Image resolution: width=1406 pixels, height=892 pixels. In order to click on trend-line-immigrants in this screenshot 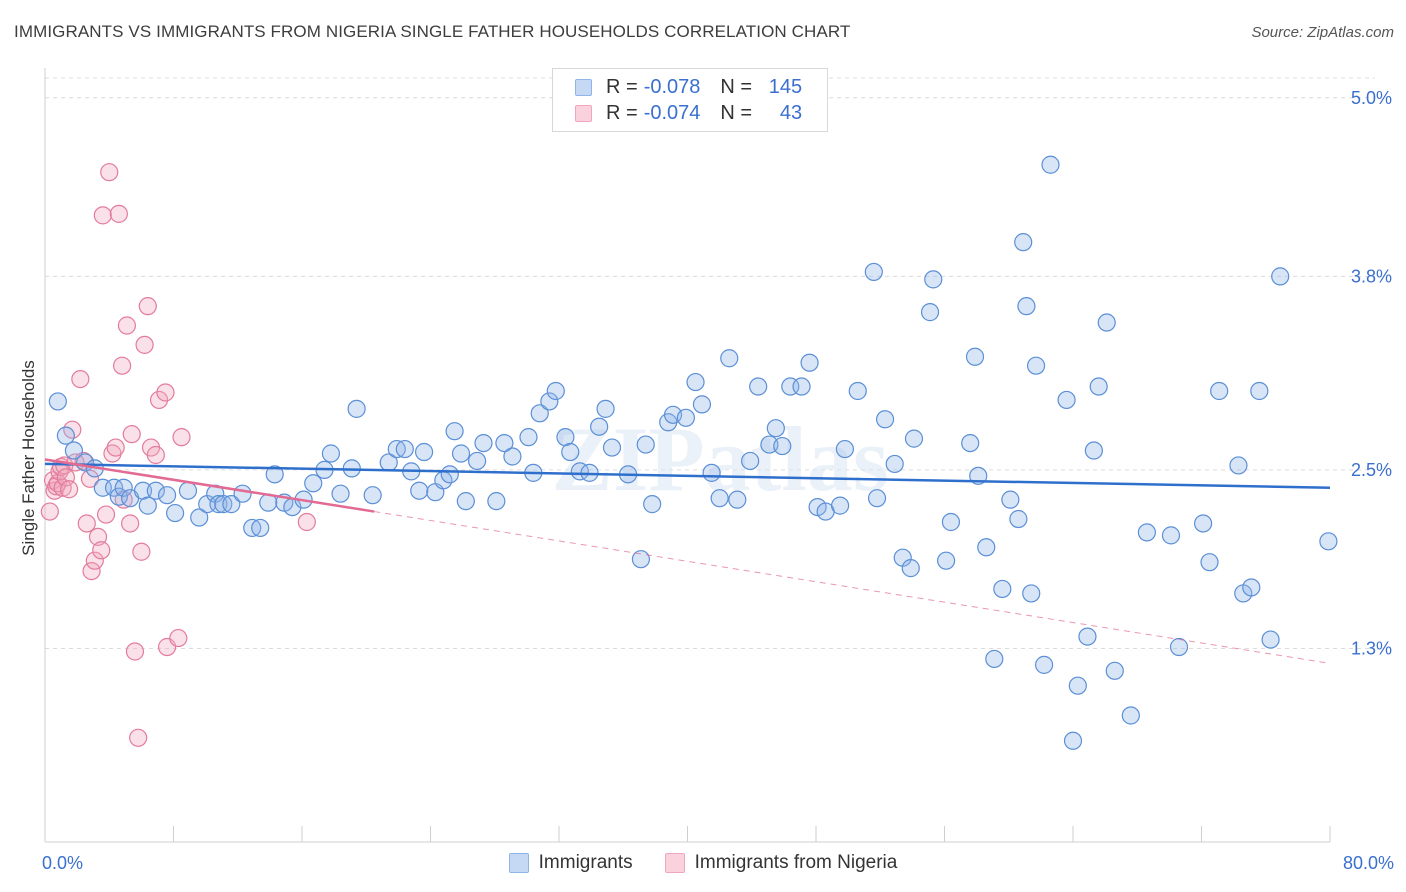, I will do `click(687, 475)`.